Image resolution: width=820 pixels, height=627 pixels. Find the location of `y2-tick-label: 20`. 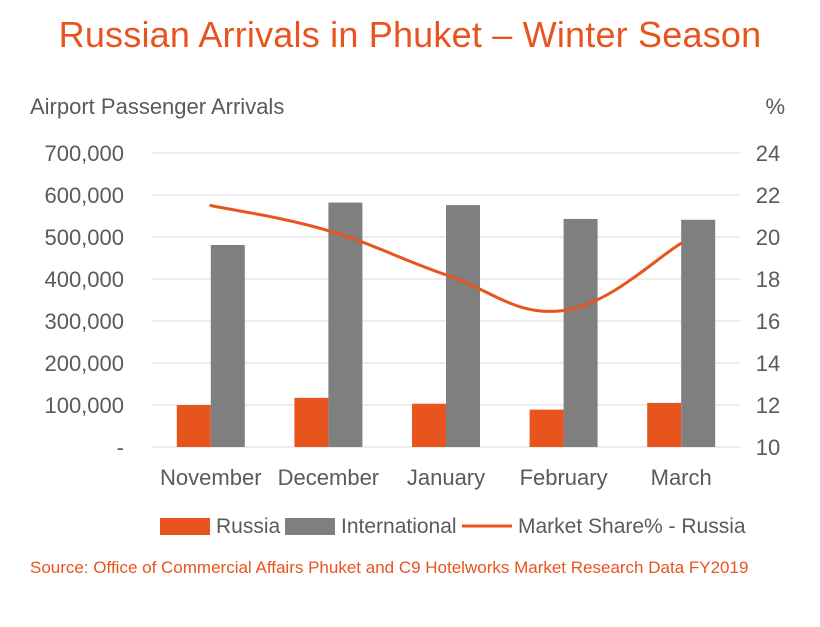

y2-tick-label: 20 is located at coordinates (768, 237).